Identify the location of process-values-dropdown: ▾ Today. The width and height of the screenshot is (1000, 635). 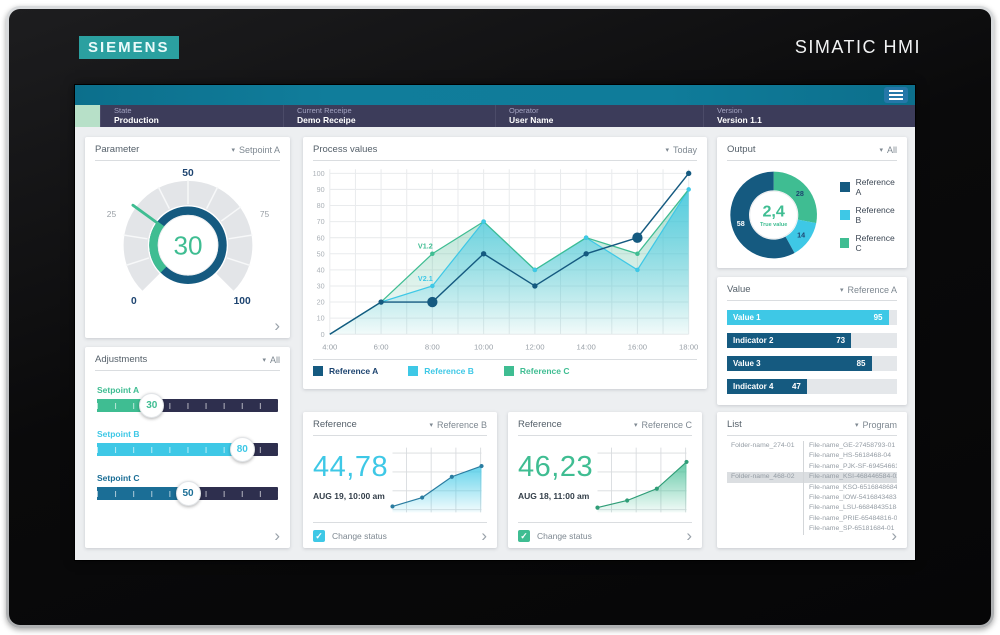
(681, 149).